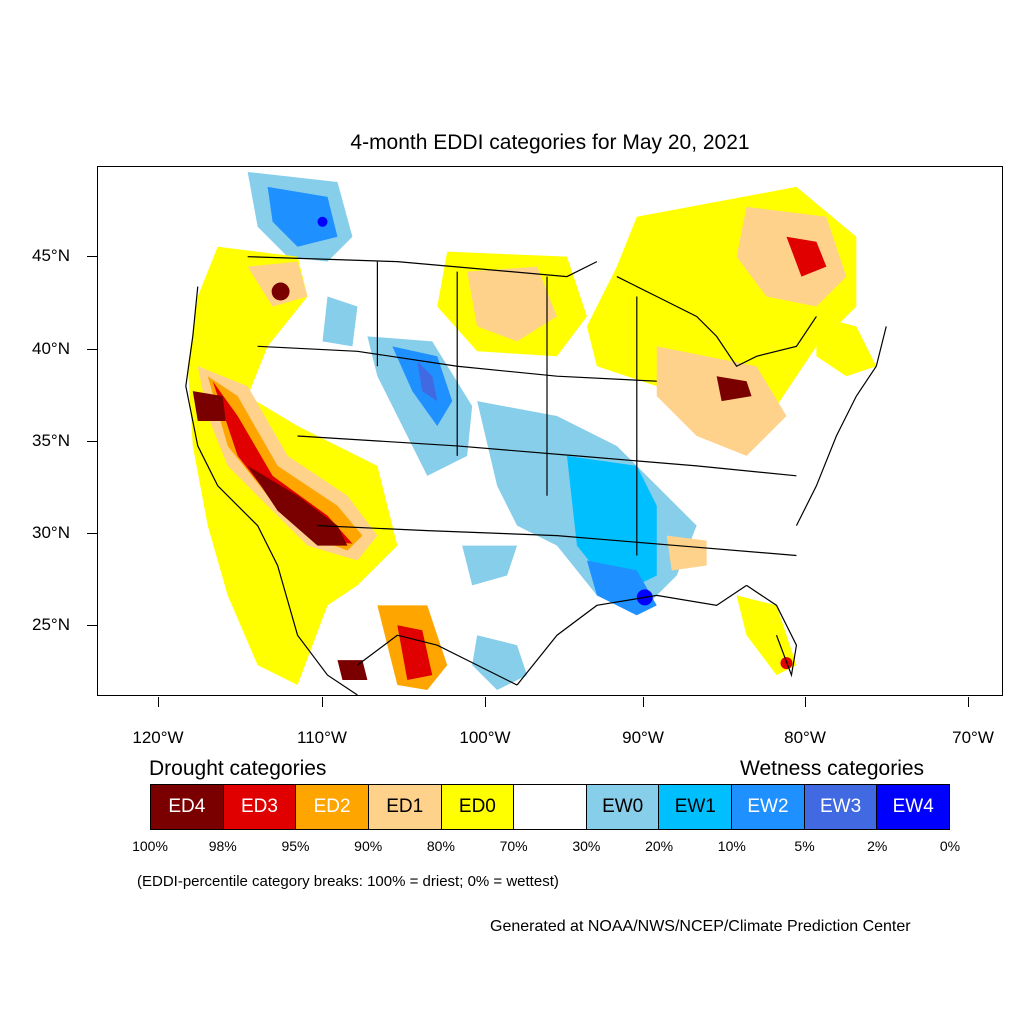 This screenshot has width=1024, height=1024. What do you see at coordinates (550, 142) in the screenshot?
I see `map-title: 4-month EDDI categories for May 20, 2021` at bounding box center [550, 142].